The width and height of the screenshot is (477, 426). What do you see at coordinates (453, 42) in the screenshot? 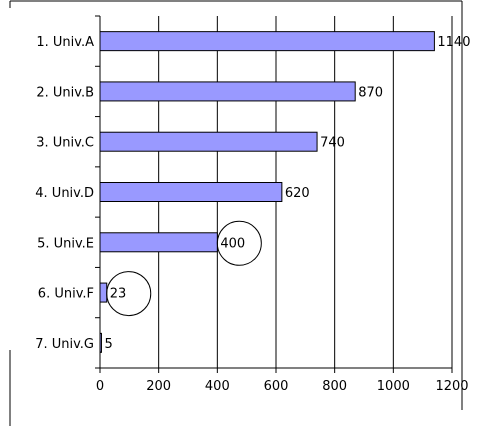
I see `data-label: 1140` at bounding box center [453, 42].